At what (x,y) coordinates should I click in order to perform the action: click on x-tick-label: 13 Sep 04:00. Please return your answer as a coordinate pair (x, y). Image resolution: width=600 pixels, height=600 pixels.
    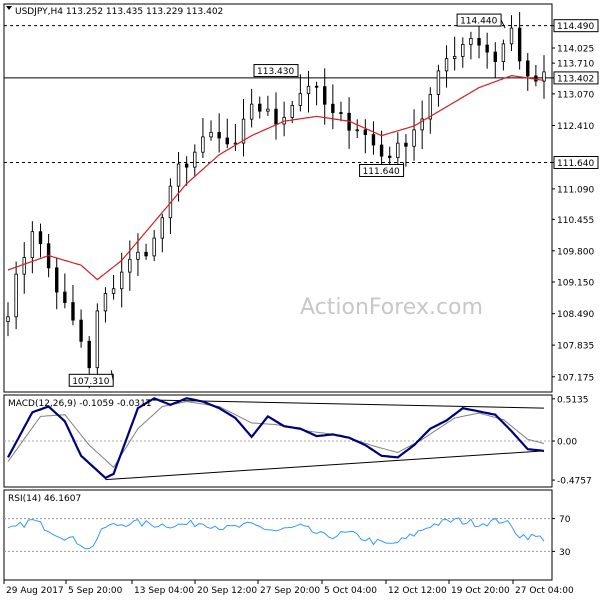
    Looking at the image, I should click on (164, 591).